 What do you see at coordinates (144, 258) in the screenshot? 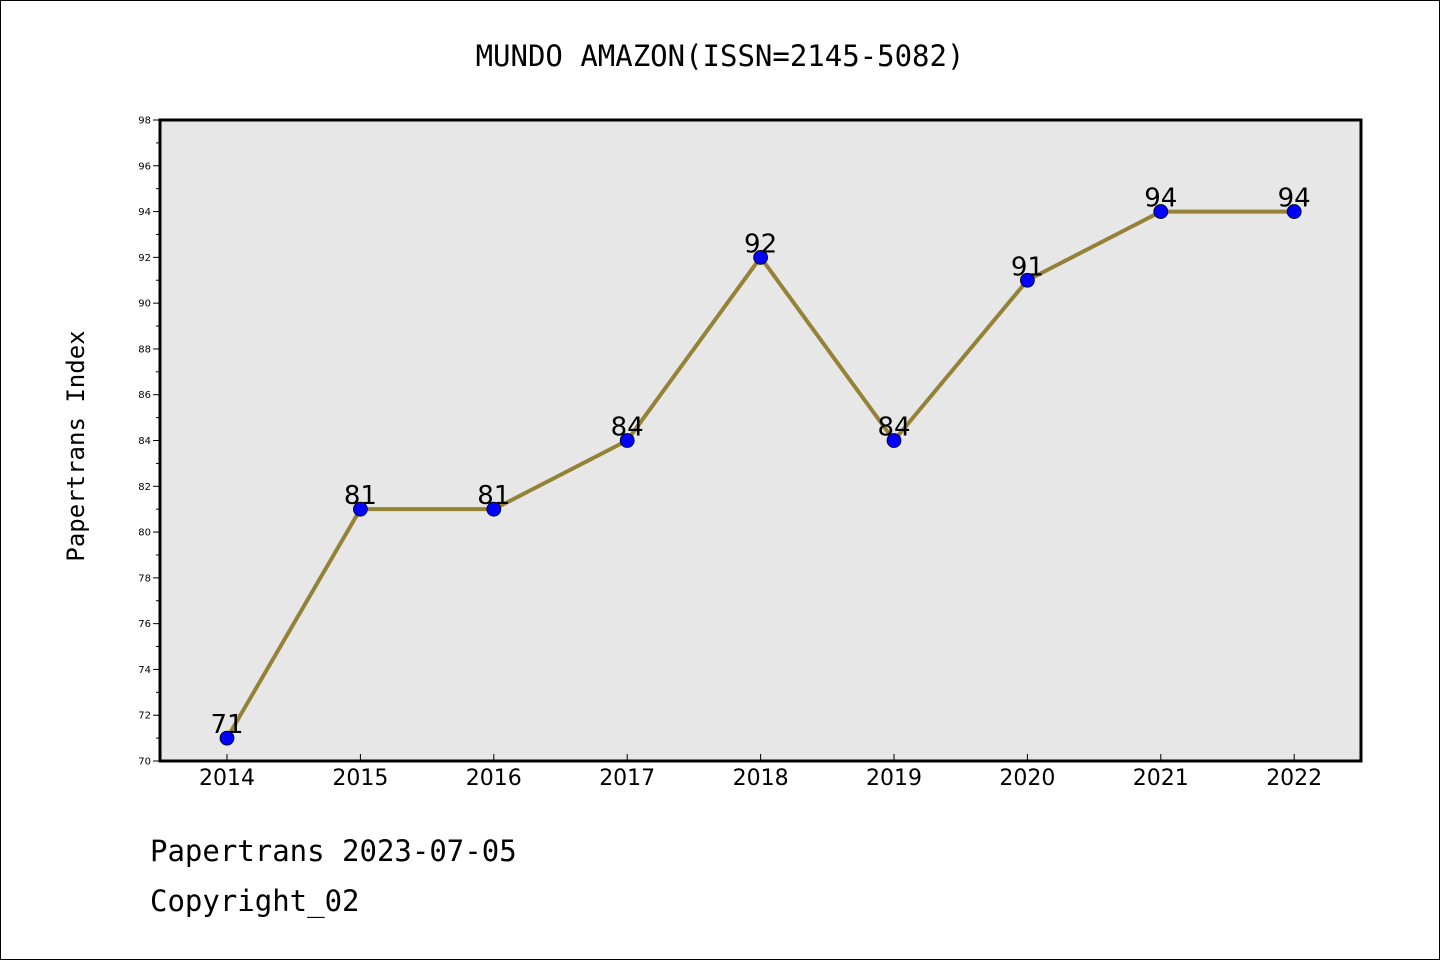
I see `y-tick-label: 92` at bounding box center [144, 258].